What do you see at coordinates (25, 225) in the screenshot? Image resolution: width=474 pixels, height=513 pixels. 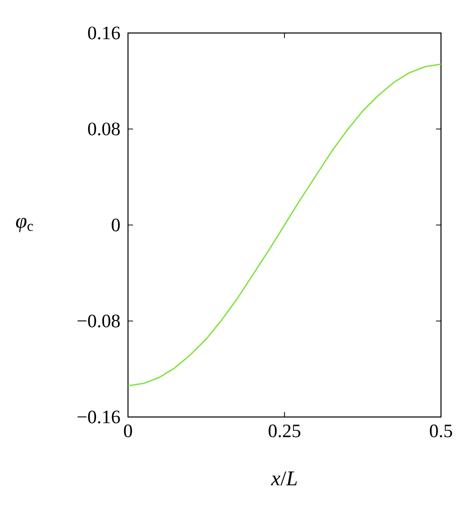 I see `y-axis-title: φ$_{c}$` at bounding box center [25, 225].